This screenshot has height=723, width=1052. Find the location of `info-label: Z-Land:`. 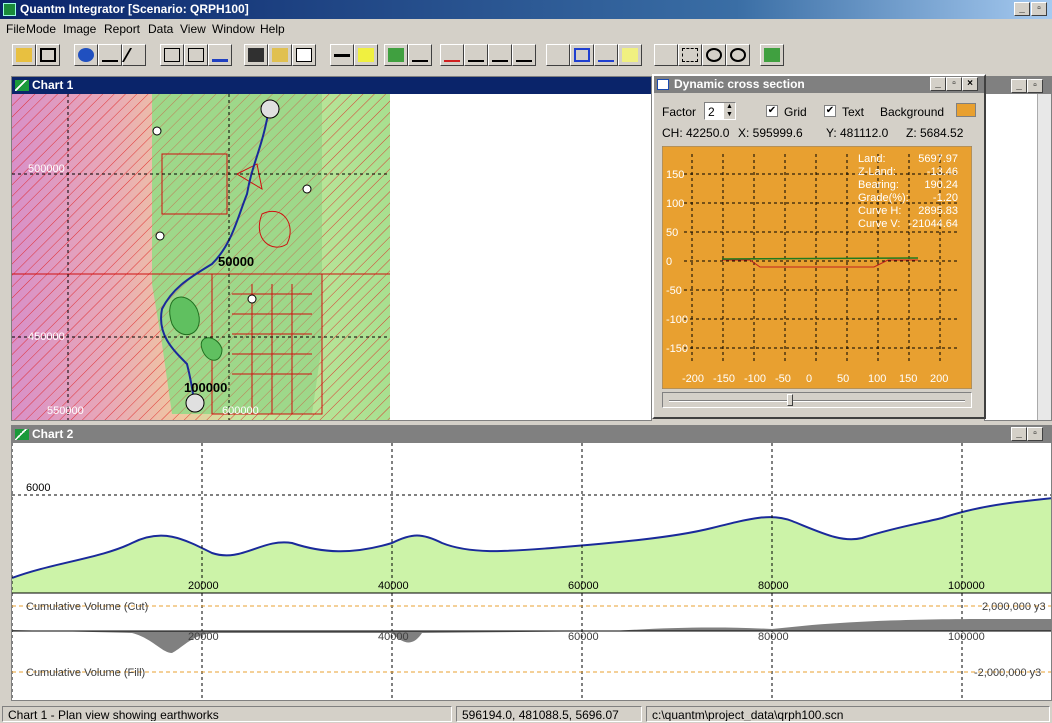

info-label: Z-Land: is located at coordinates (877, 172).